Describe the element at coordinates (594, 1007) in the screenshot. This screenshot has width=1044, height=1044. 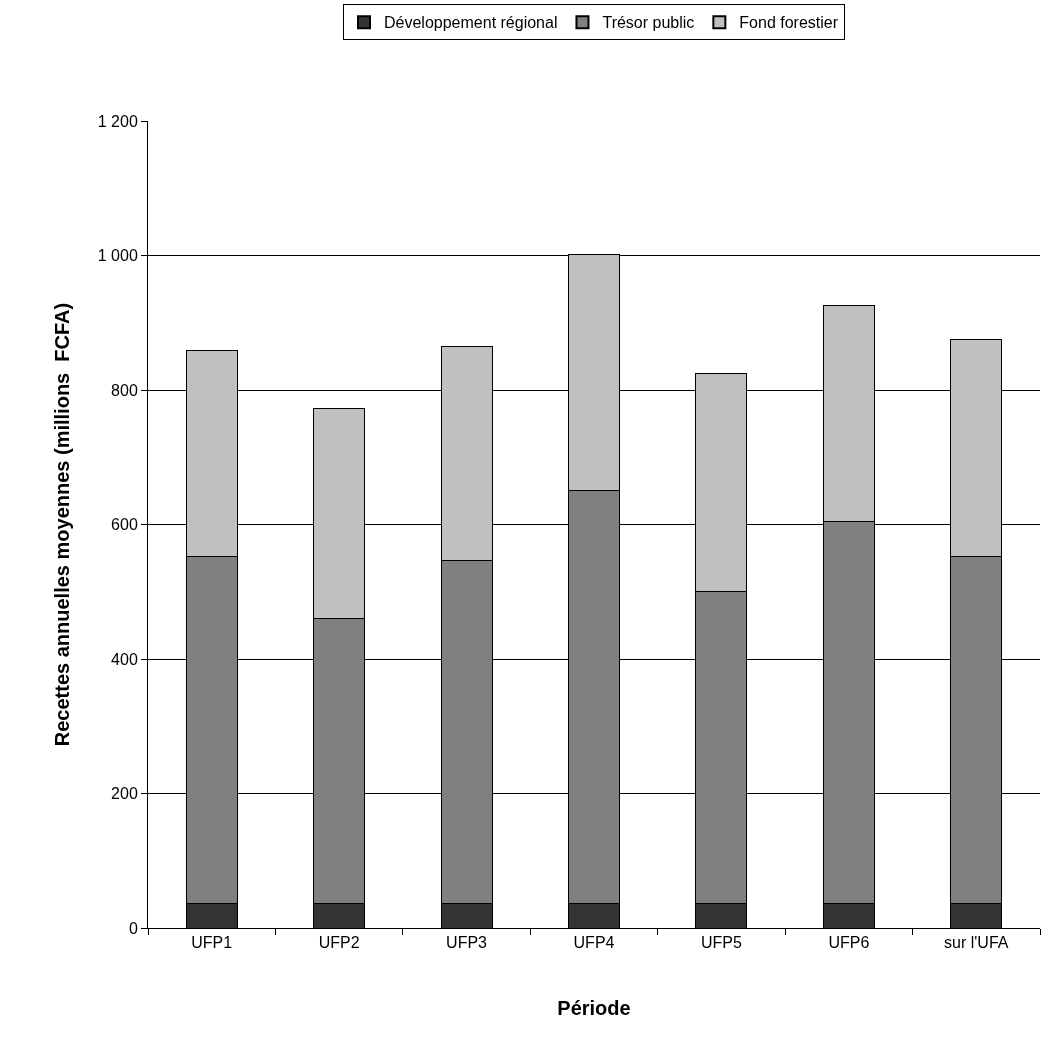
I see `x-axis-title: Période` at that location.